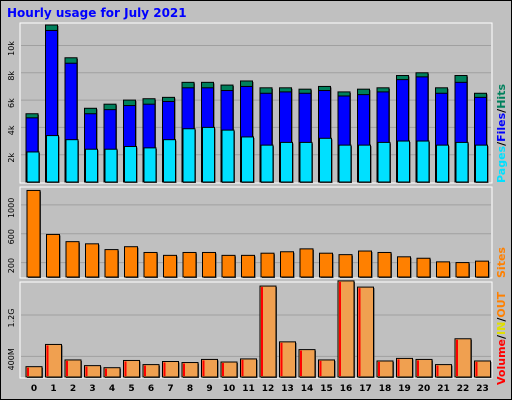 The height and width of the screenshot is (401, 512). Describe the element at coordinates (11, 265) in the screenshot. I see `y-tick-label: 200` at that location.